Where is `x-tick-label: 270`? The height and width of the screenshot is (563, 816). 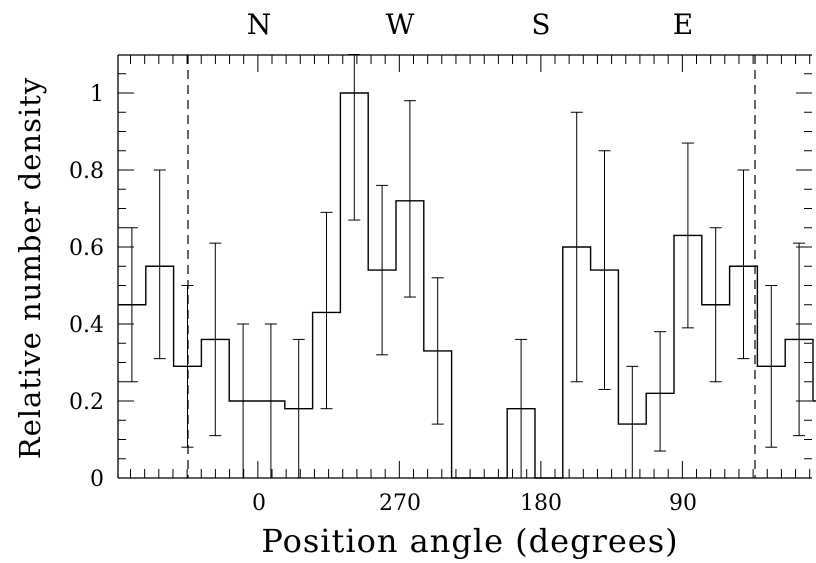 x-tick-label: 270 is located at coordinates (400, 503).